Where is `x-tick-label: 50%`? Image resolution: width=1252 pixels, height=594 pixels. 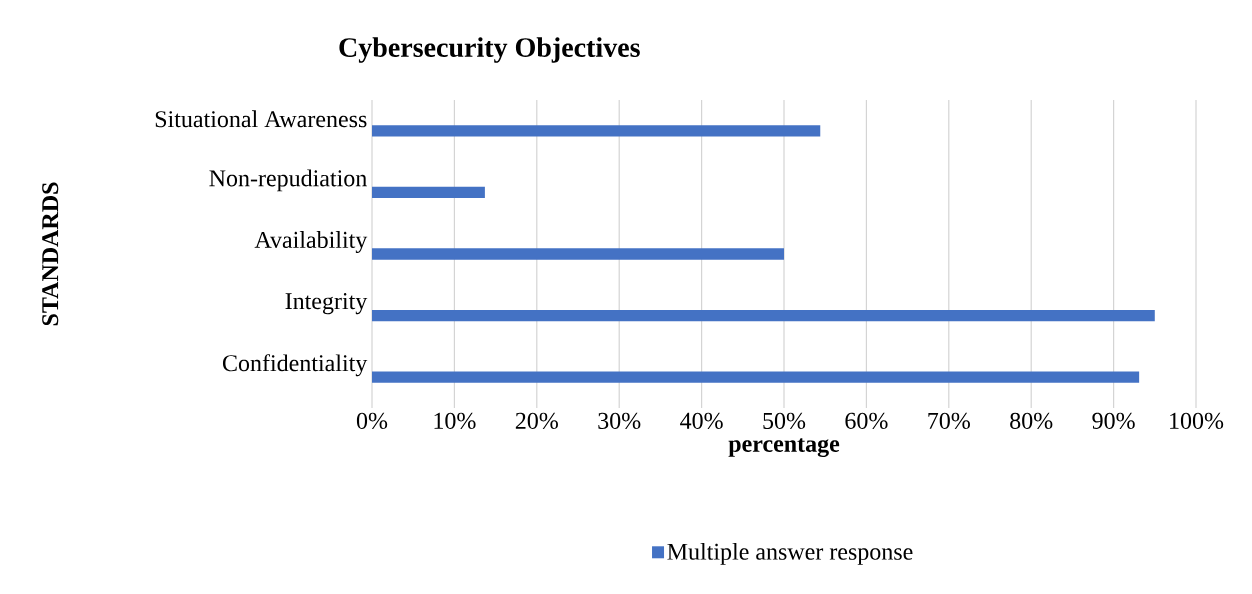 x-tick-label: 50% is located at coordinates (784, 420).